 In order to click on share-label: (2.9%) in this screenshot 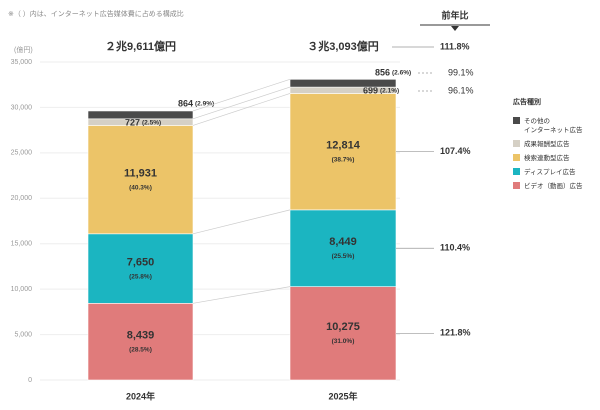, I will do `click(204, 104)`.